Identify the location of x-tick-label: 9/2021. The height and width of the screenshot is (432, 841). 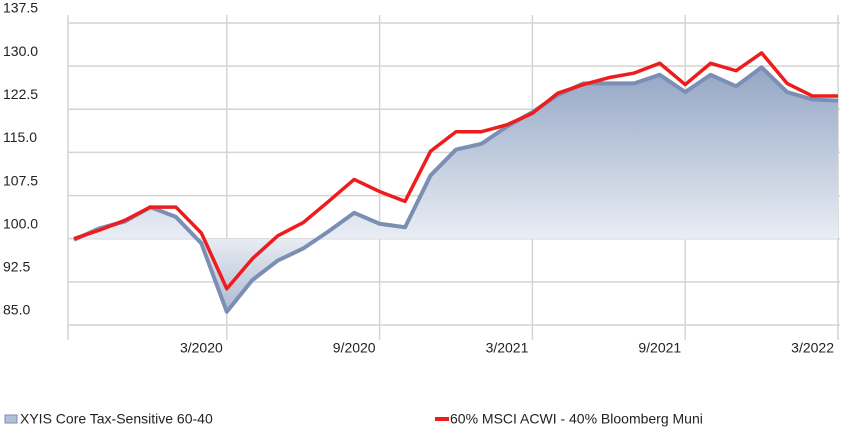
(659, 348).